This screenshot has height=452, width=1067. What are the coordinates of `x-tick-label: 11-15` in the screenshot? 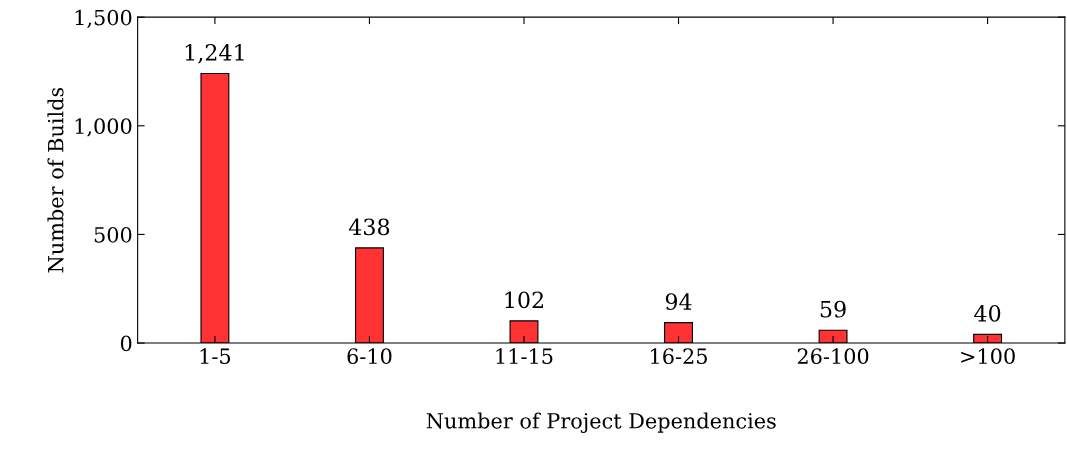 It's located at (524, 356).